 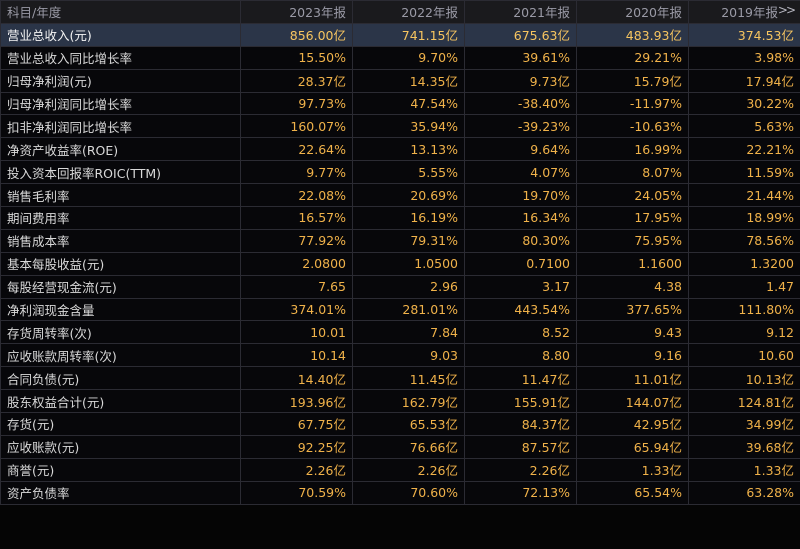 I want to click on table-row: 营业总收入同比增长率 15.50% 9.70% 39.61% 29.21% 3.98%, so click(x=400, y=57).